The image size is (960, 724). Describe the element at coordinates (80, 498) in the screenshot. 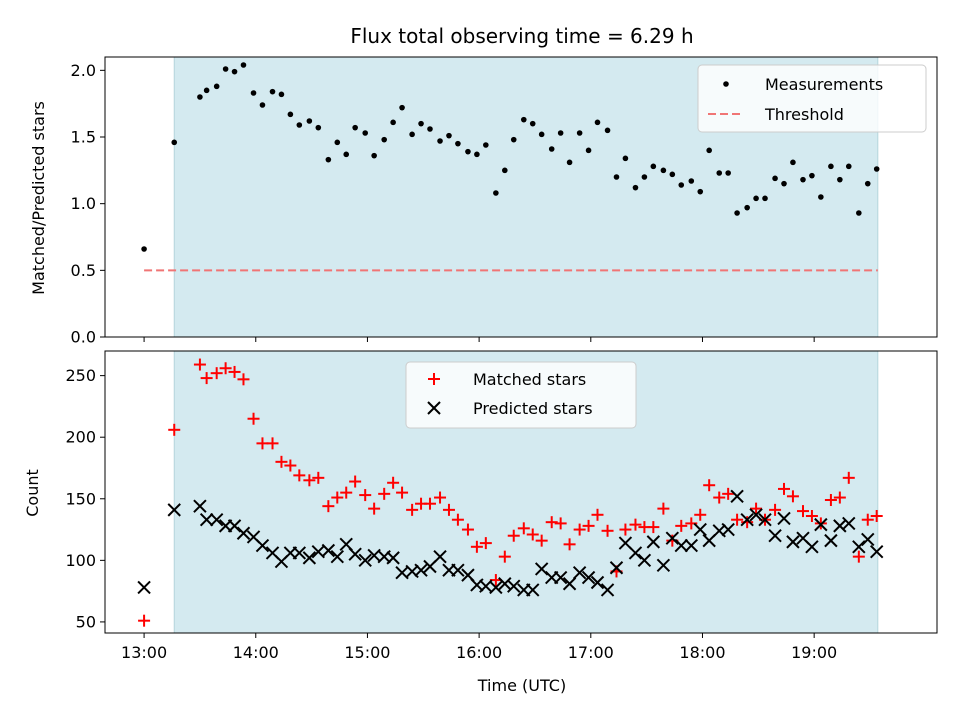

I see `bottom-y-tick-label: 150` at that location.